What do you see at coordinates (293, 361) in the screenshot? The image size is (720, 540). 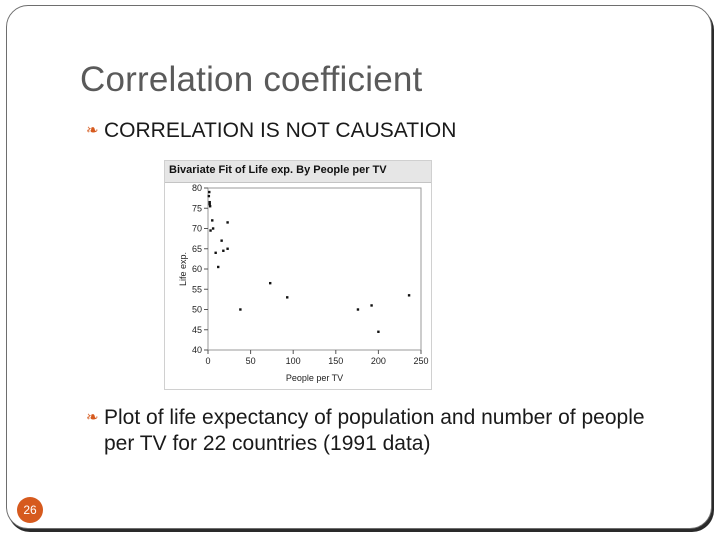 I see `x-tick-label: 100` at bounding box center [293, 361].